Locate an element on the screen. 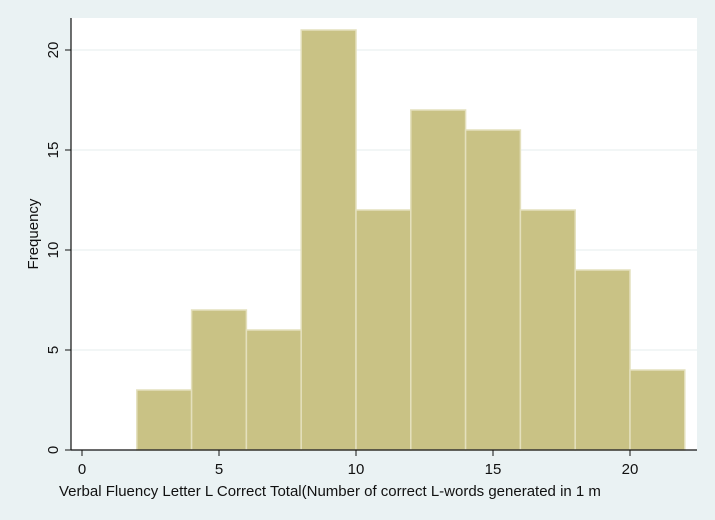 Image resolution: width=715 pixels, height=520 pixels. x-ticks: 0 5 10 15 20 is located at coordinates (358, 464).